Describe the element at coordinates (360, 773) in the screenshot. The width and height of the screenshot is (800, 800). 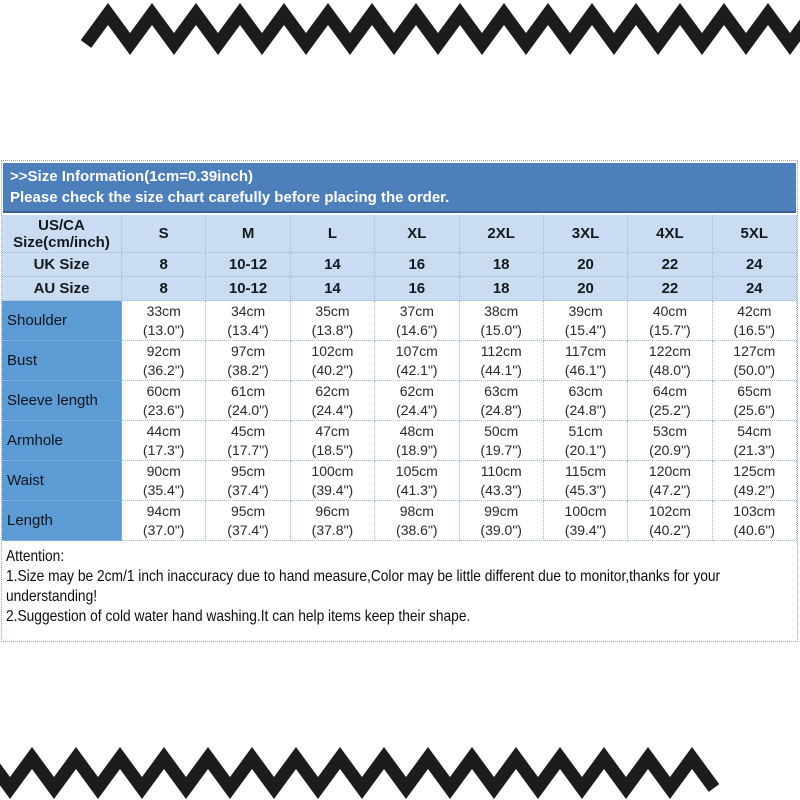
I see `zigzag-ribbon-bottom` at that location.